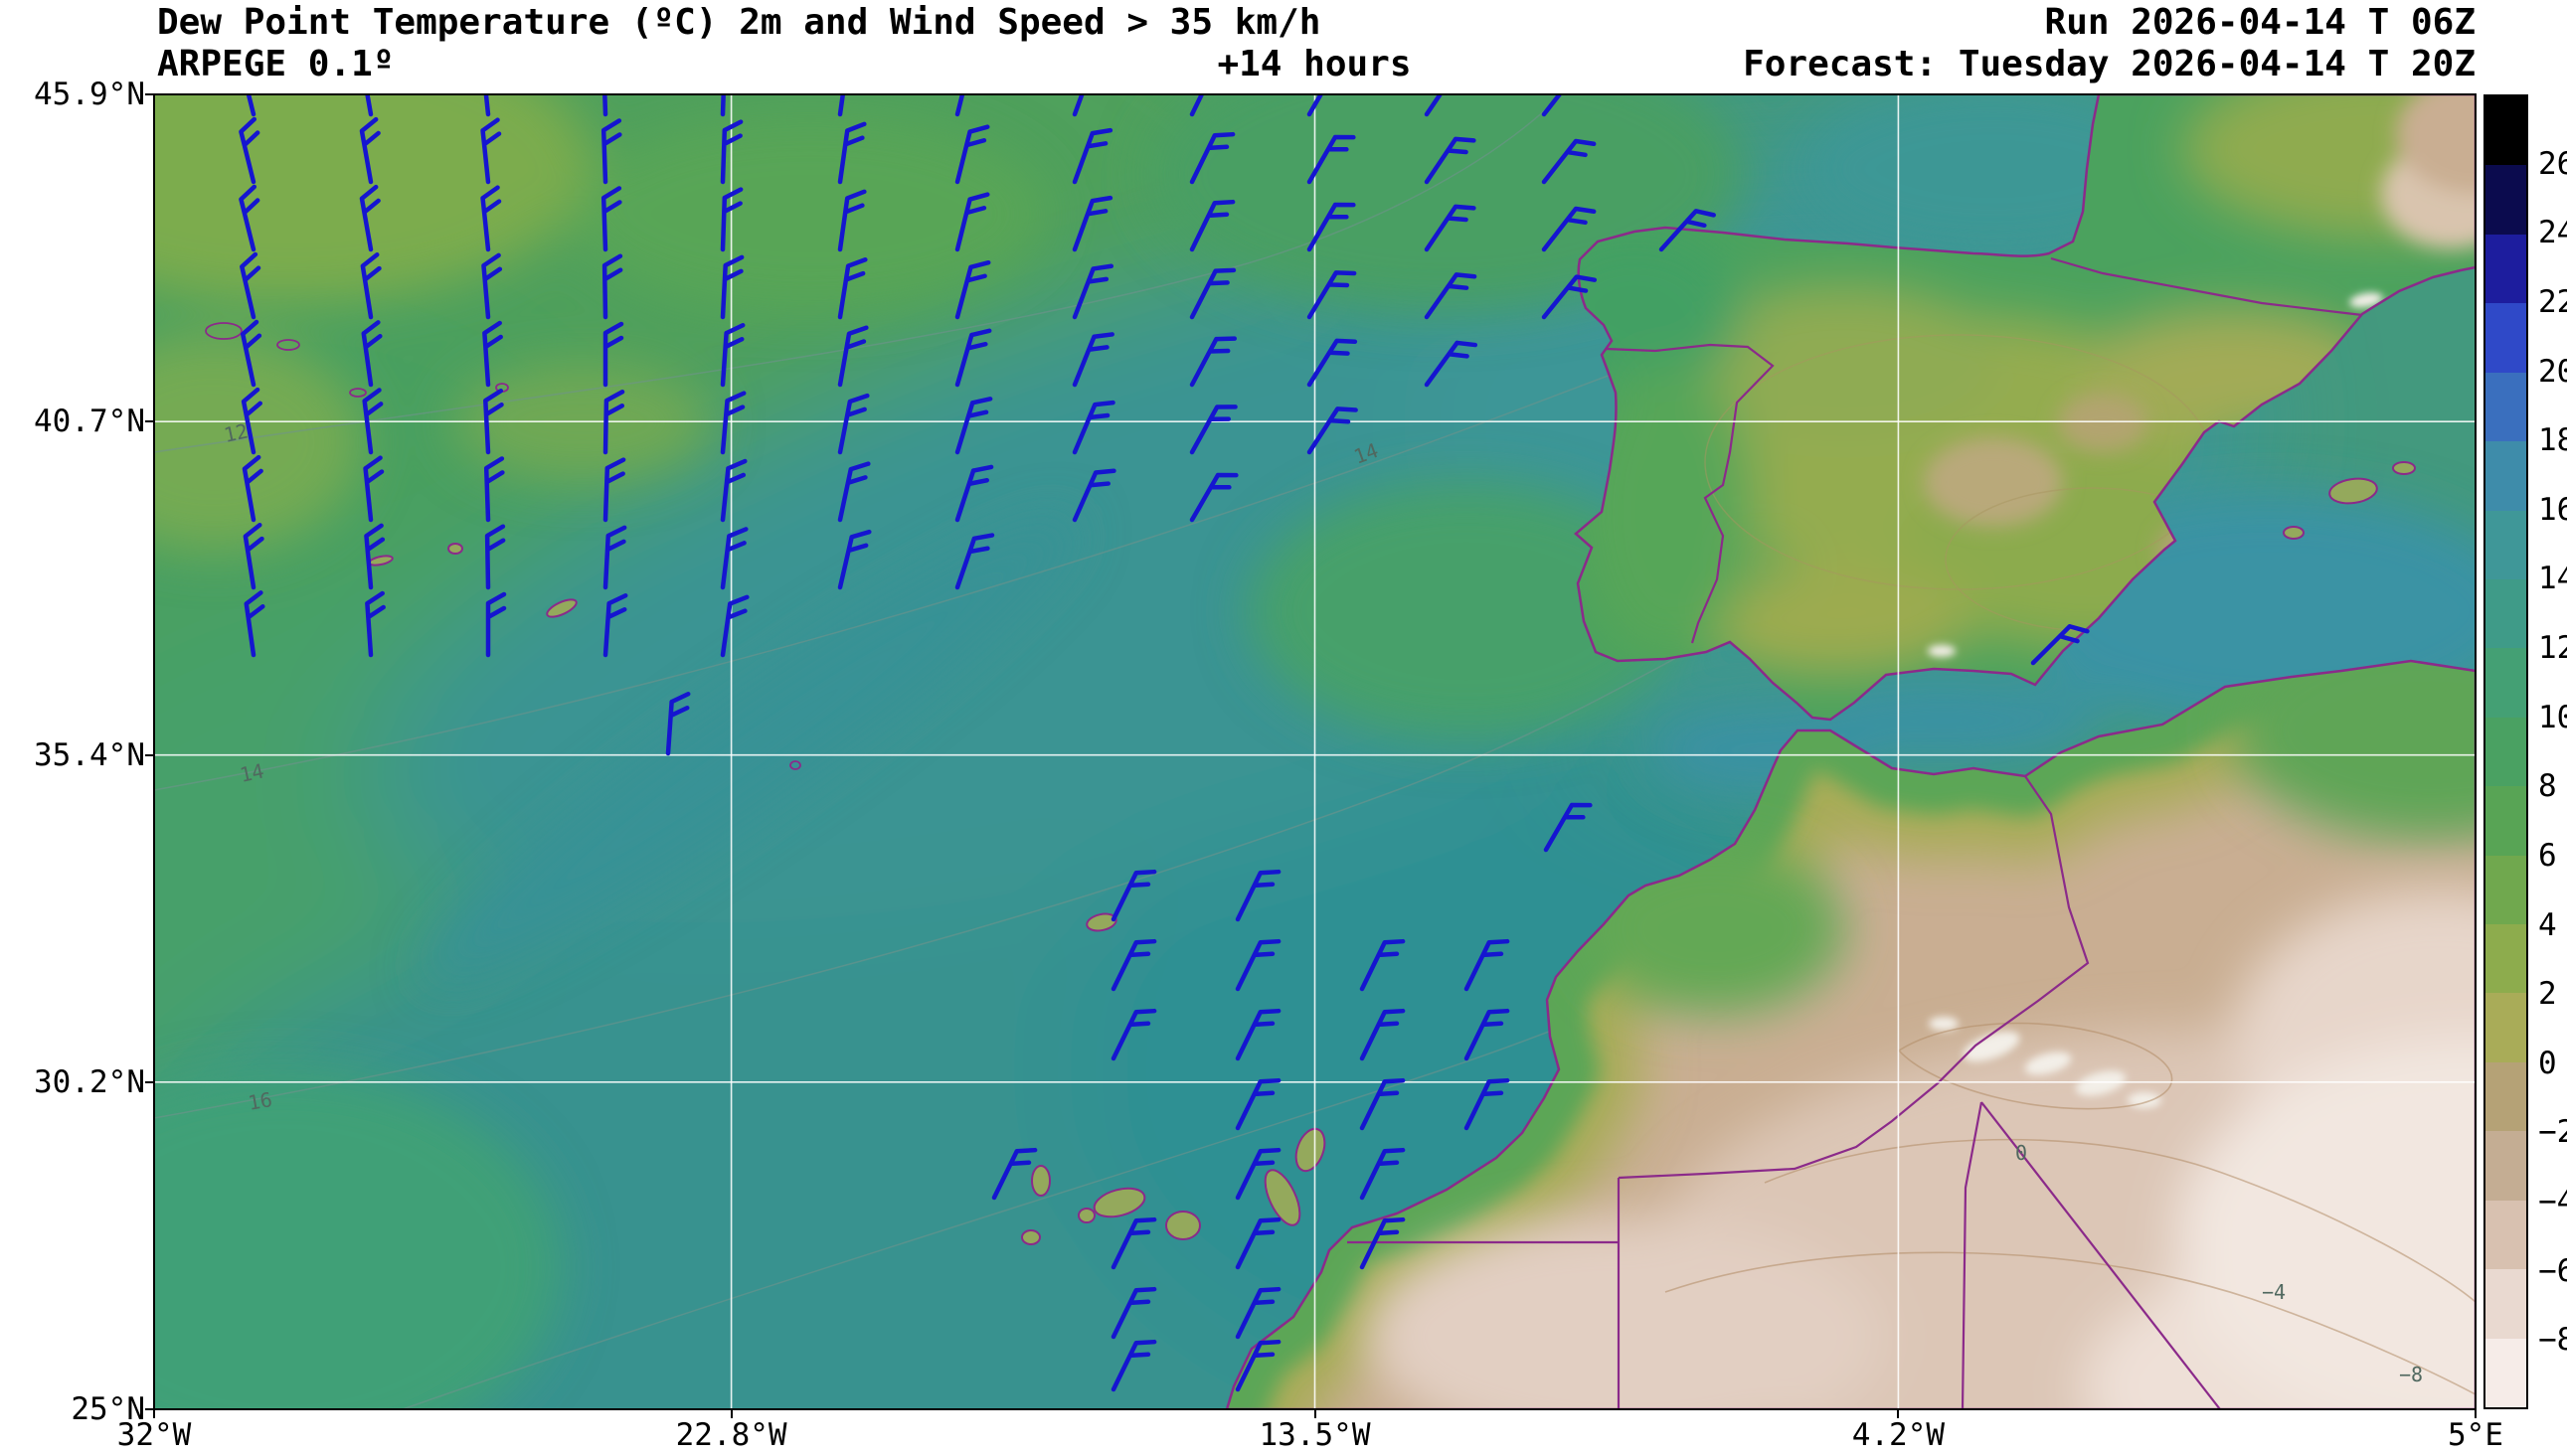  Describe the element at coordinates (236, 432) in the screenshot. I see `svg-text: 12` at that location.